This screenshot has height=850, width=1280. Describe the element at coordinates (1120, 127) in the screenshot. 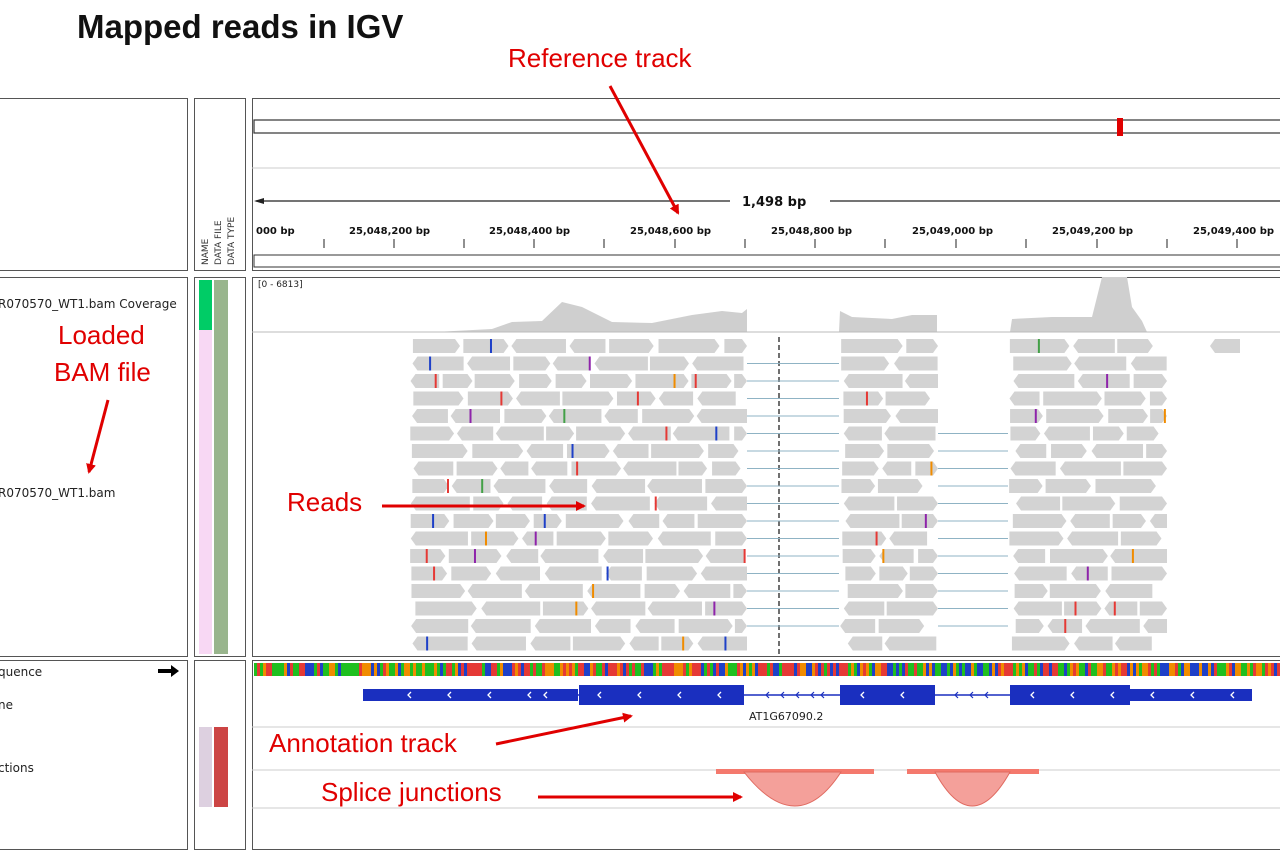

I see `ideogram-region-marker` at that location.